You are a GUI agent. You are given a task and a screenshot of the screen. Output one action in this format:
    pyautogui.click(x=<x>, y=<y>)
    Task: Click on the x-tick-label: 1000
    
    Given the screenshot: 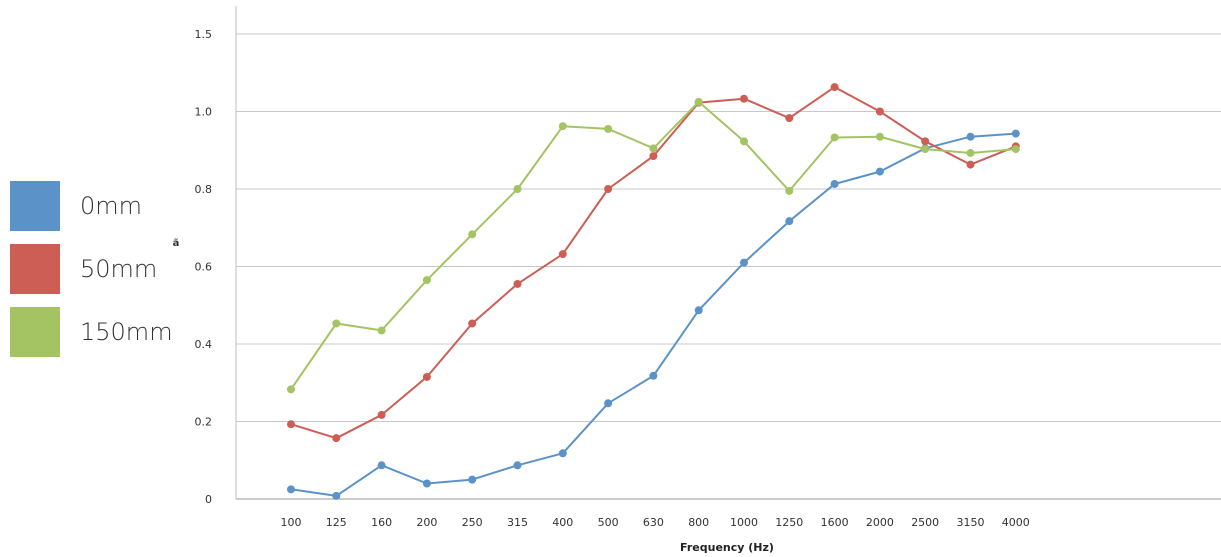 What is the action you would take?
    pyautogui.click(x=744, y=522)
    